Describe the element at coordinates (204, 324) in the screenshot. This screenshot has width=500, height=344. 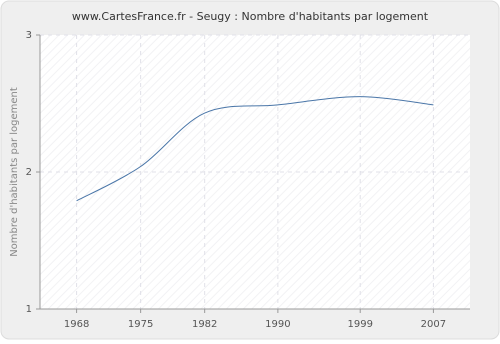
I see `x-tick-label: 1982` at that location.